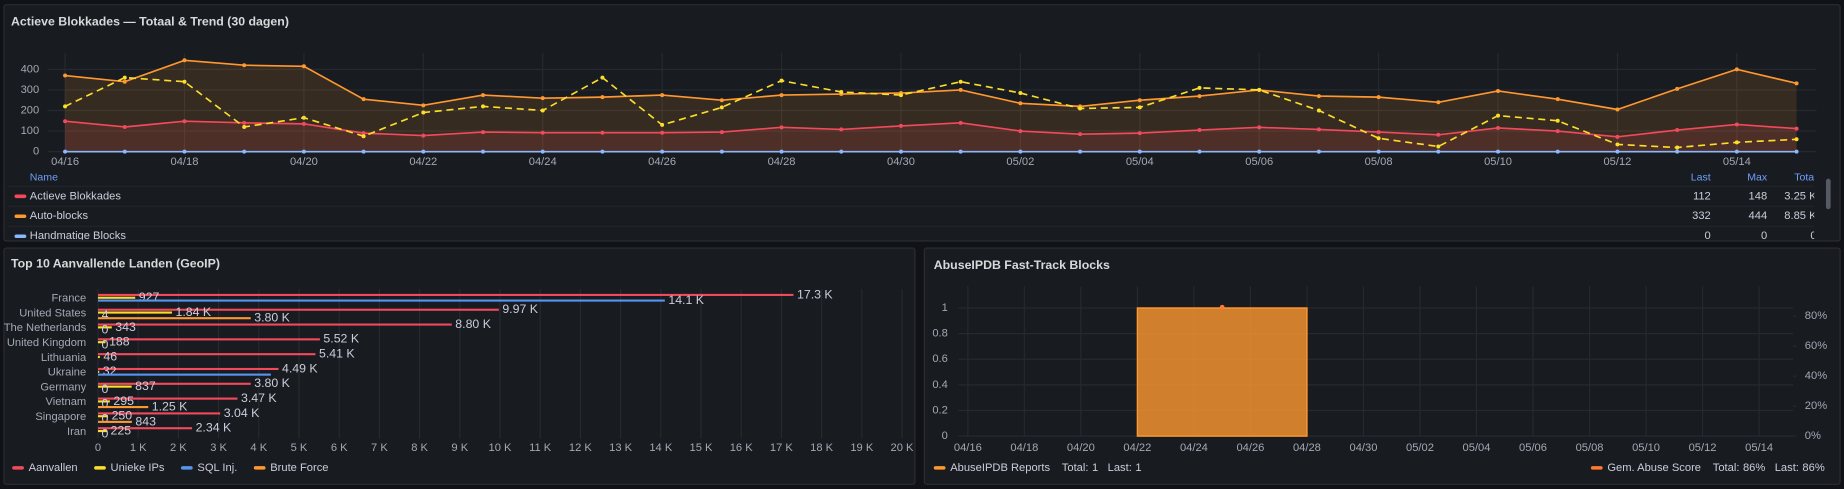  Describe the element at coordinates (540, 448) in the screenshot. I see `x-tick-label: 11 K` at that location.